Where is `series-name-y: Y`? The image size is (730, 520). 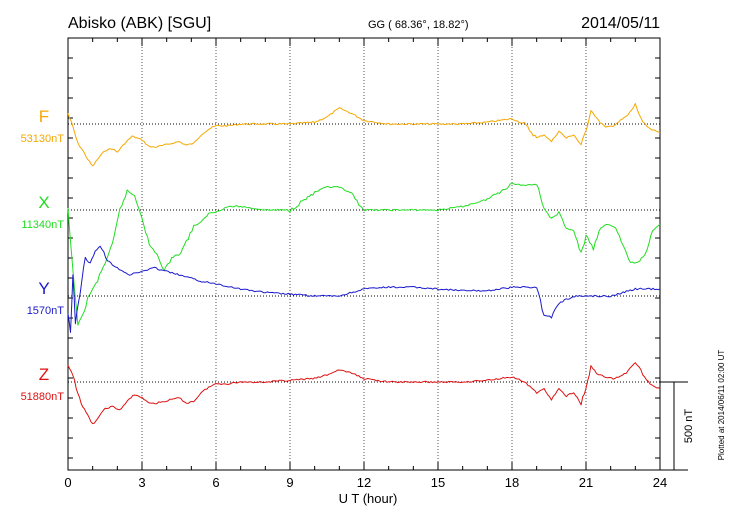
series-name-y: Y is located at coordinates (43, 288).